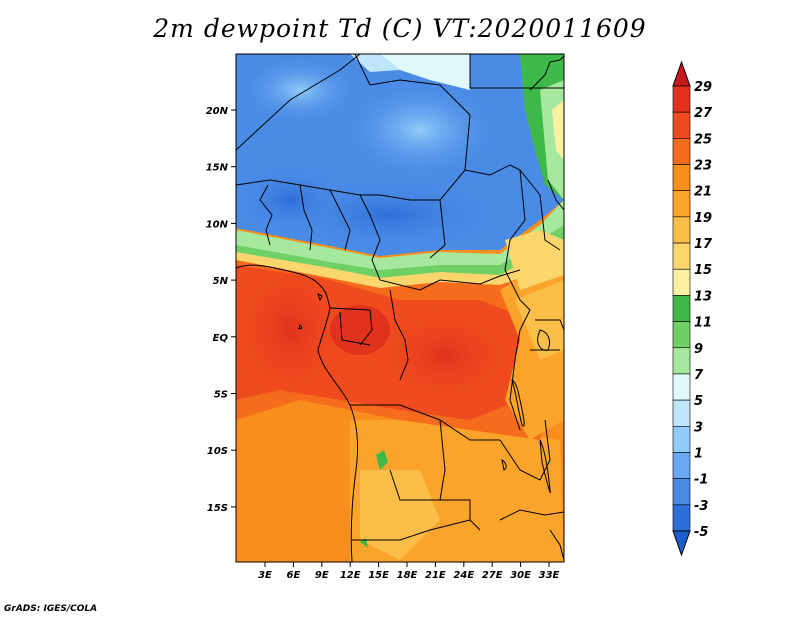 The image size is (800, 618). What do you see at coordinates (217, 451) in the screenshot?
I see `y-tick-label: 10S` at bounding box center [217, 451].